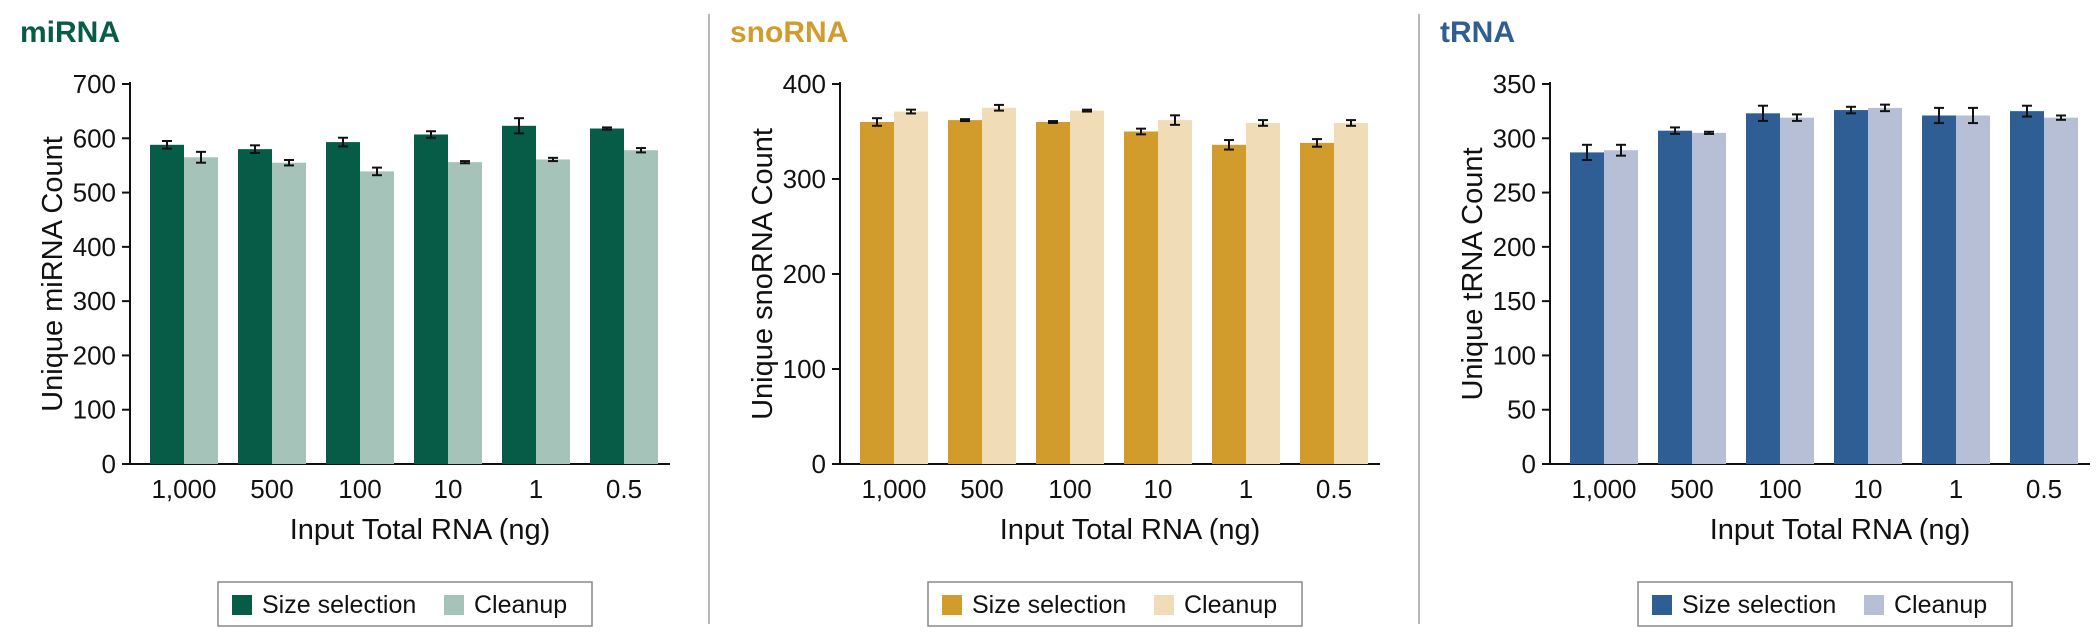  What do you see at coordinates (763, 274) in the screenshot?
I see `y-axis-title: Unique snoRNA Count` at bounding box center [763, 274].